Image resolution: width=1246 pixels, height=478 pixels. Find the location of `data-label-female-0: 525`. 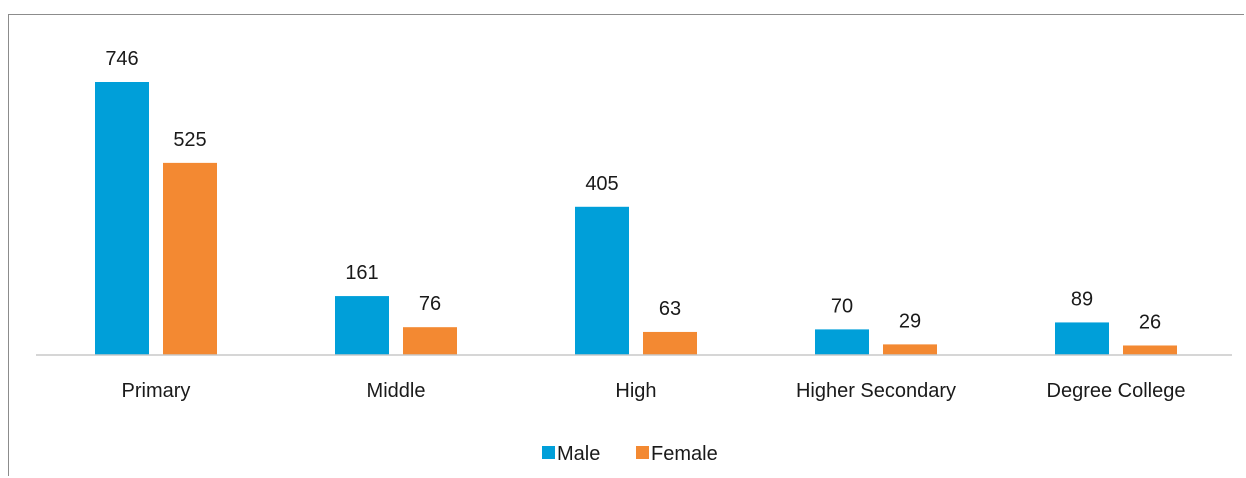

data-label-female-0: 525 is located at coordinates (189, 140).